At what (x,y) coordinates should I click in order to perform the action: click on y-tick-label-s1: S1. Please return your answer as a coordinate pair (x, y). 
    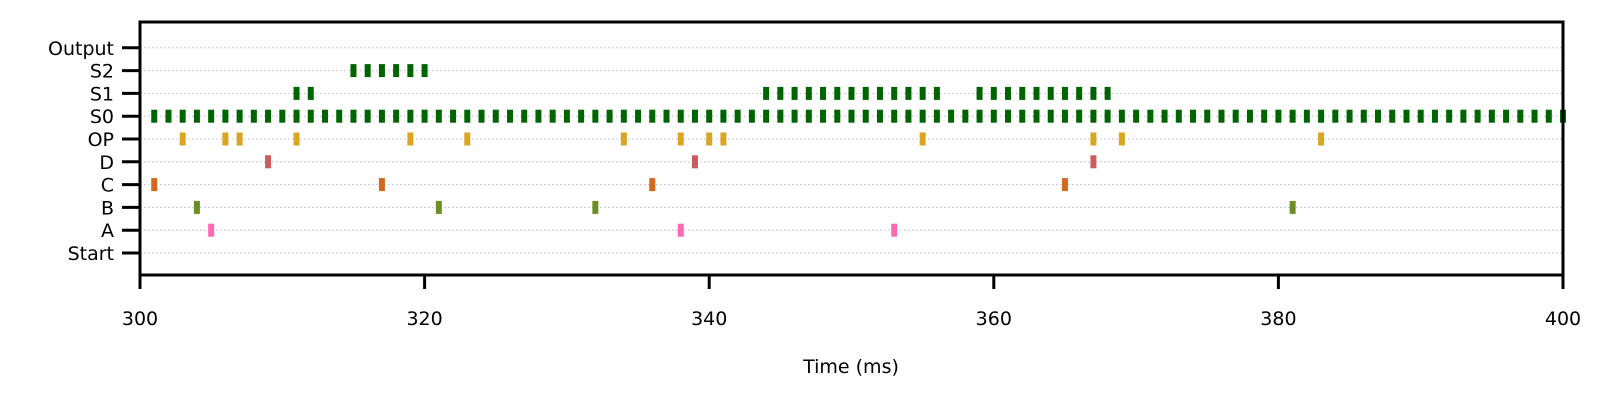
    Looking at the image, I should click on (102, 94).